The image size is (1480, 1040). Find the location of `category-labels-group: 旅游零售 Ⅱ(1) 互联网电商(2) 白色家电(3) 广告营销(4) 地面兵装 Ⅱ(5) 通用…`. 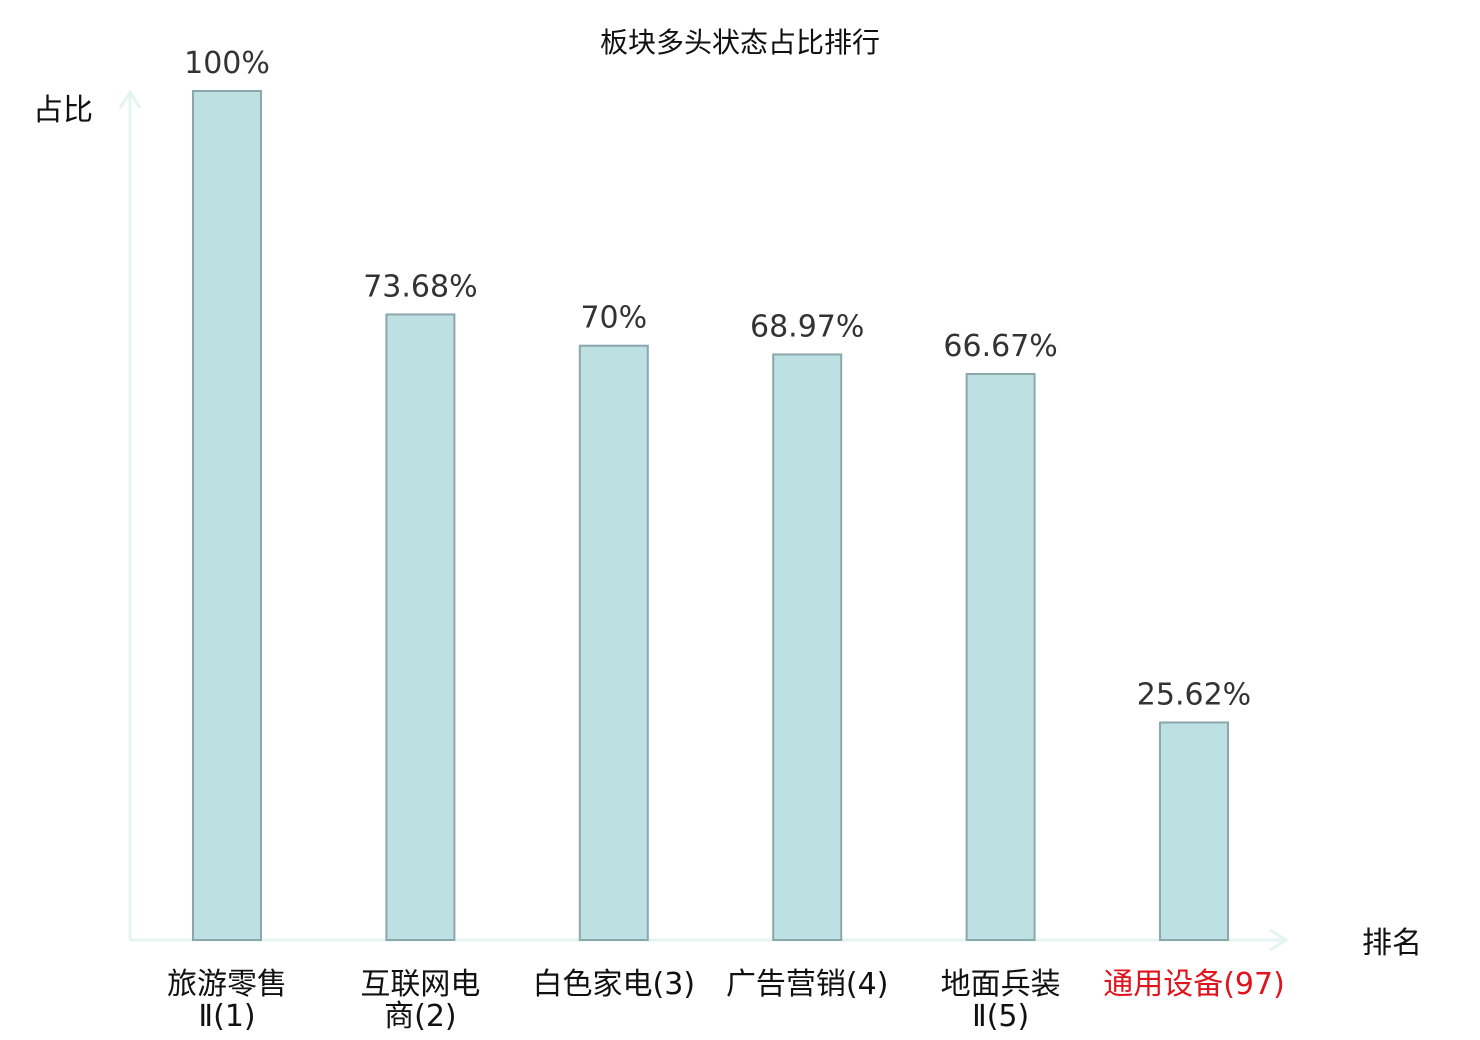

category-labels-group: 旅游零售 Ⅱ(1) 互联网电商(2) 白色家电(3) 广告营销(4) 地面兵装 Ⅱ(5) 通用… is located at coordinates (726, 1000).